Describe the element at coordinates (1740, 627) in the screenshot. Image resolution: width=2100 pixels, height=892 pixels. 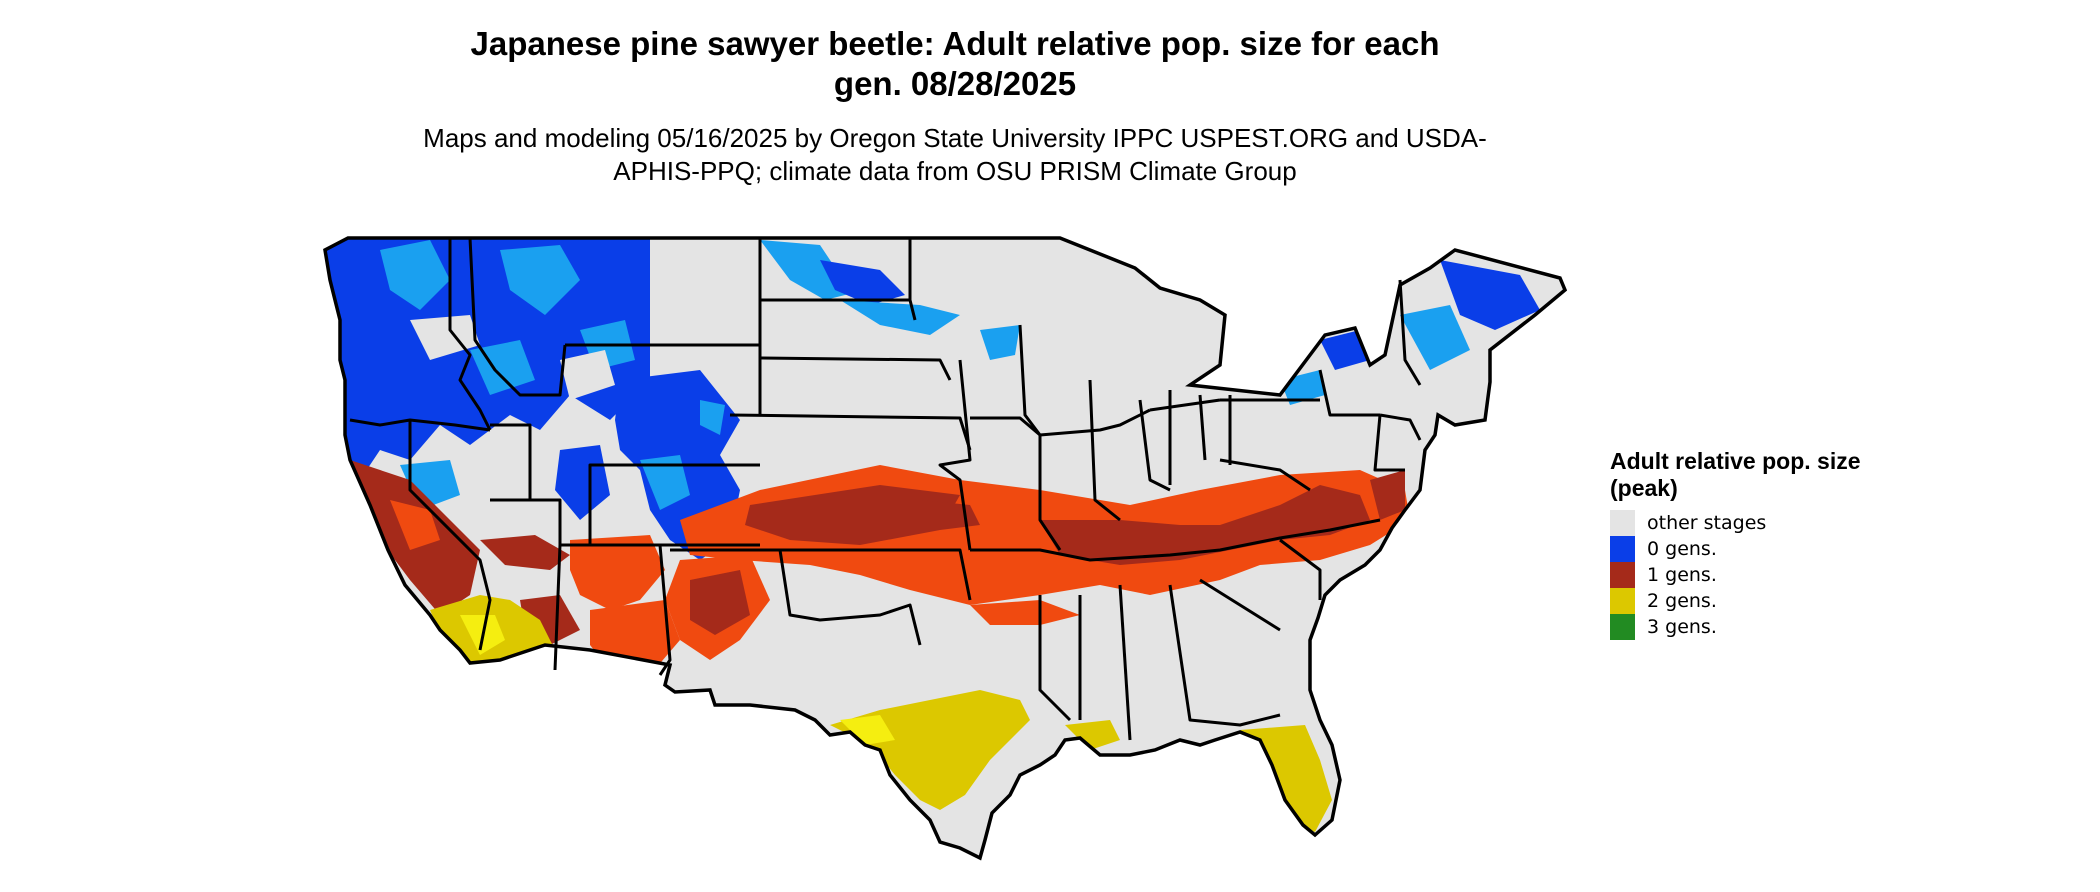
I see `legend-item: 3 gens.` at that location.